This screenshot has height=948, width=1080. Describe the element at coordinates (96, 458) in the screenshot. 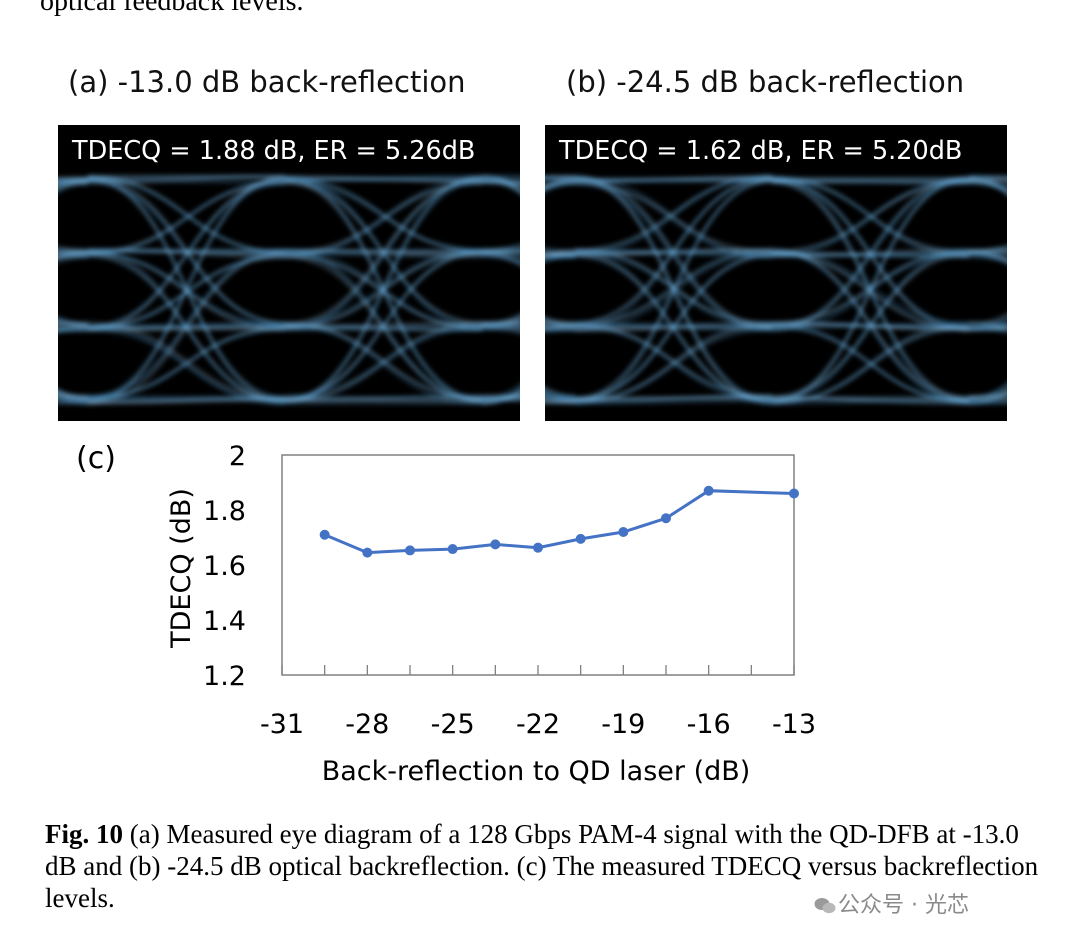

I see `panel-c-label: (c)` at that location.